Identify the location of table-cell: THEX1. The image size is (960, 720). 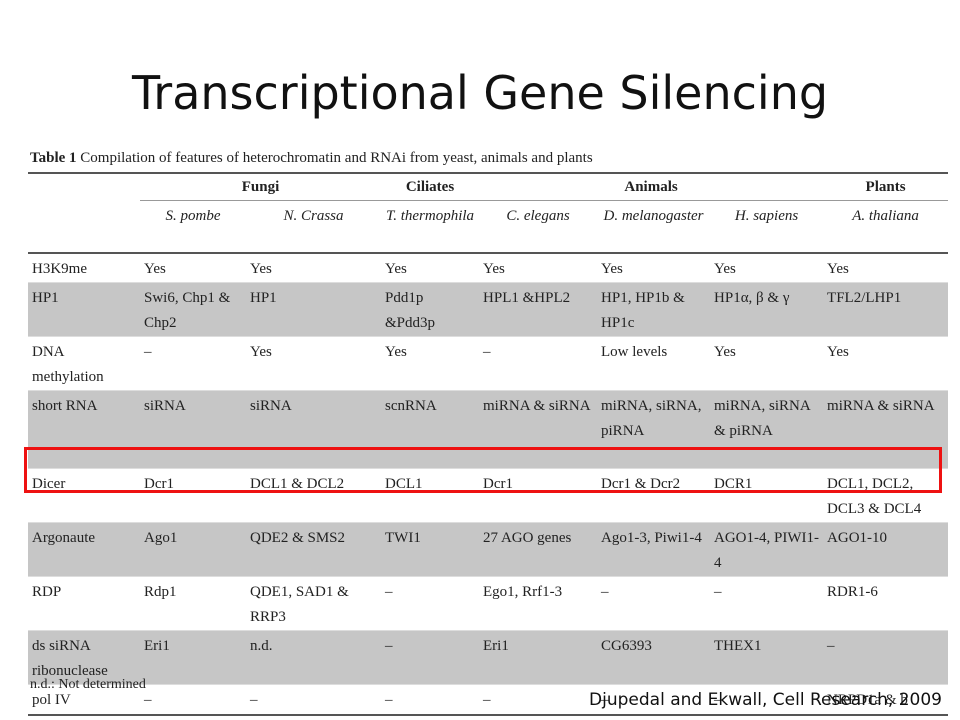
(767, 657).